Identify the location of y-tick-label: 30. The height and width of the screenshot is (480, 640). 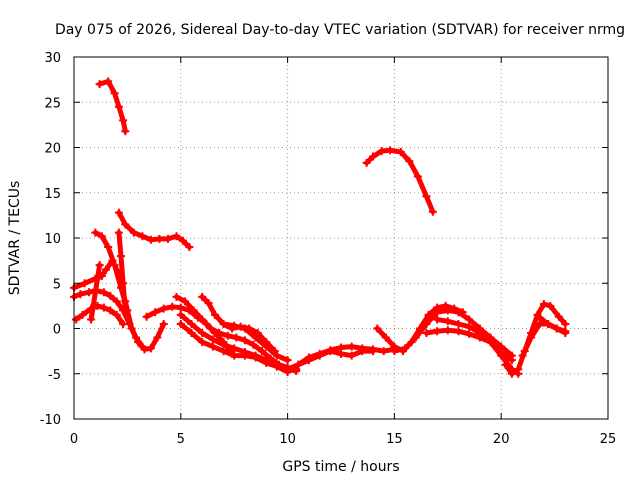
(52, 58).